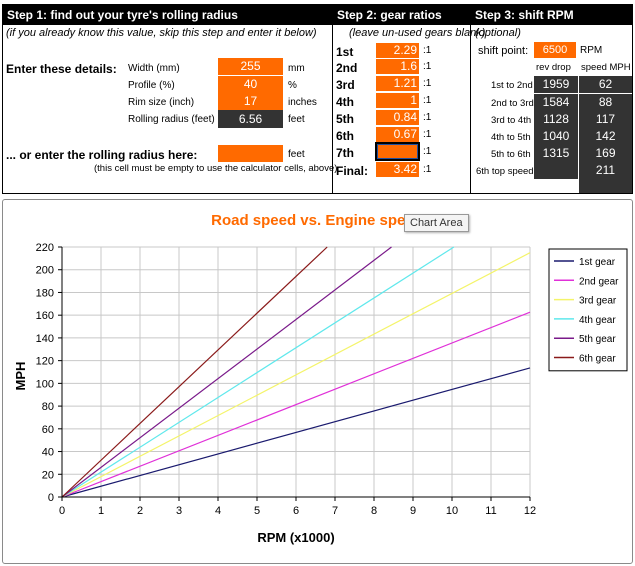 The width and height of the screenshot is (635, 566). Describe the element at coordinates (530, 511) in the screenshot. I see `x-tick-label: 12` at that location.